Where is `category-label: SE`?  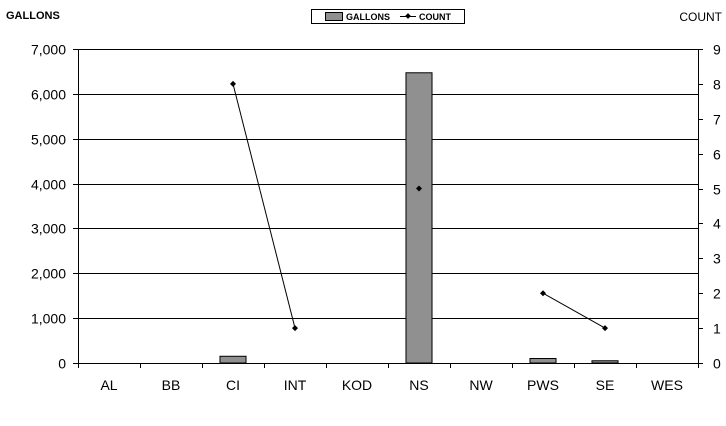
category-label: SE is located at coordinates (605, 385).